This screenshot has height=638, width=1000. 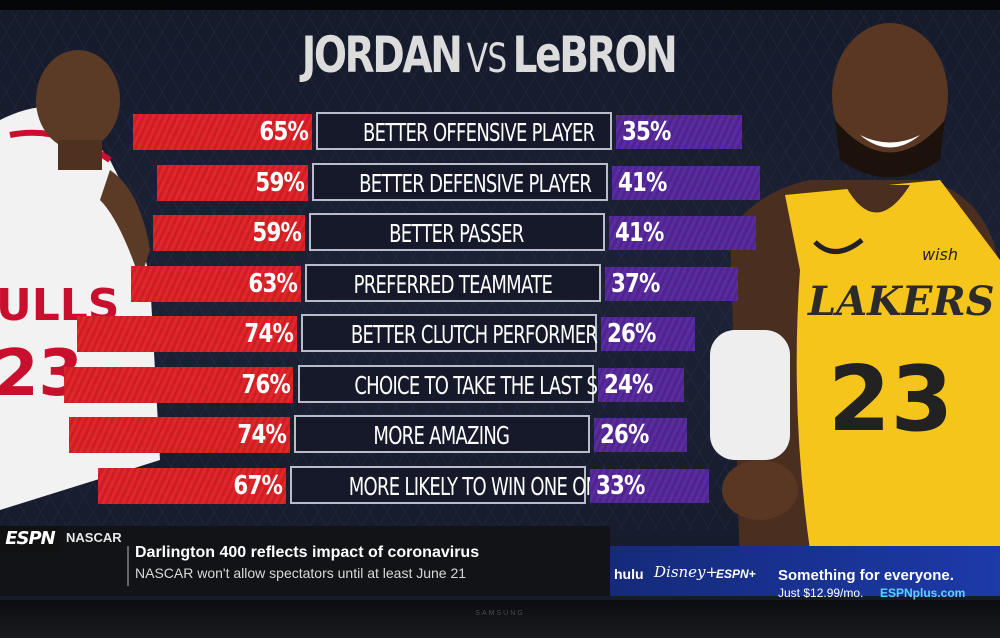 What do you see at coordinates (629, 574) in the screenshot?
I see `hulu-logo: hulu` at bounding box center [629, 574].